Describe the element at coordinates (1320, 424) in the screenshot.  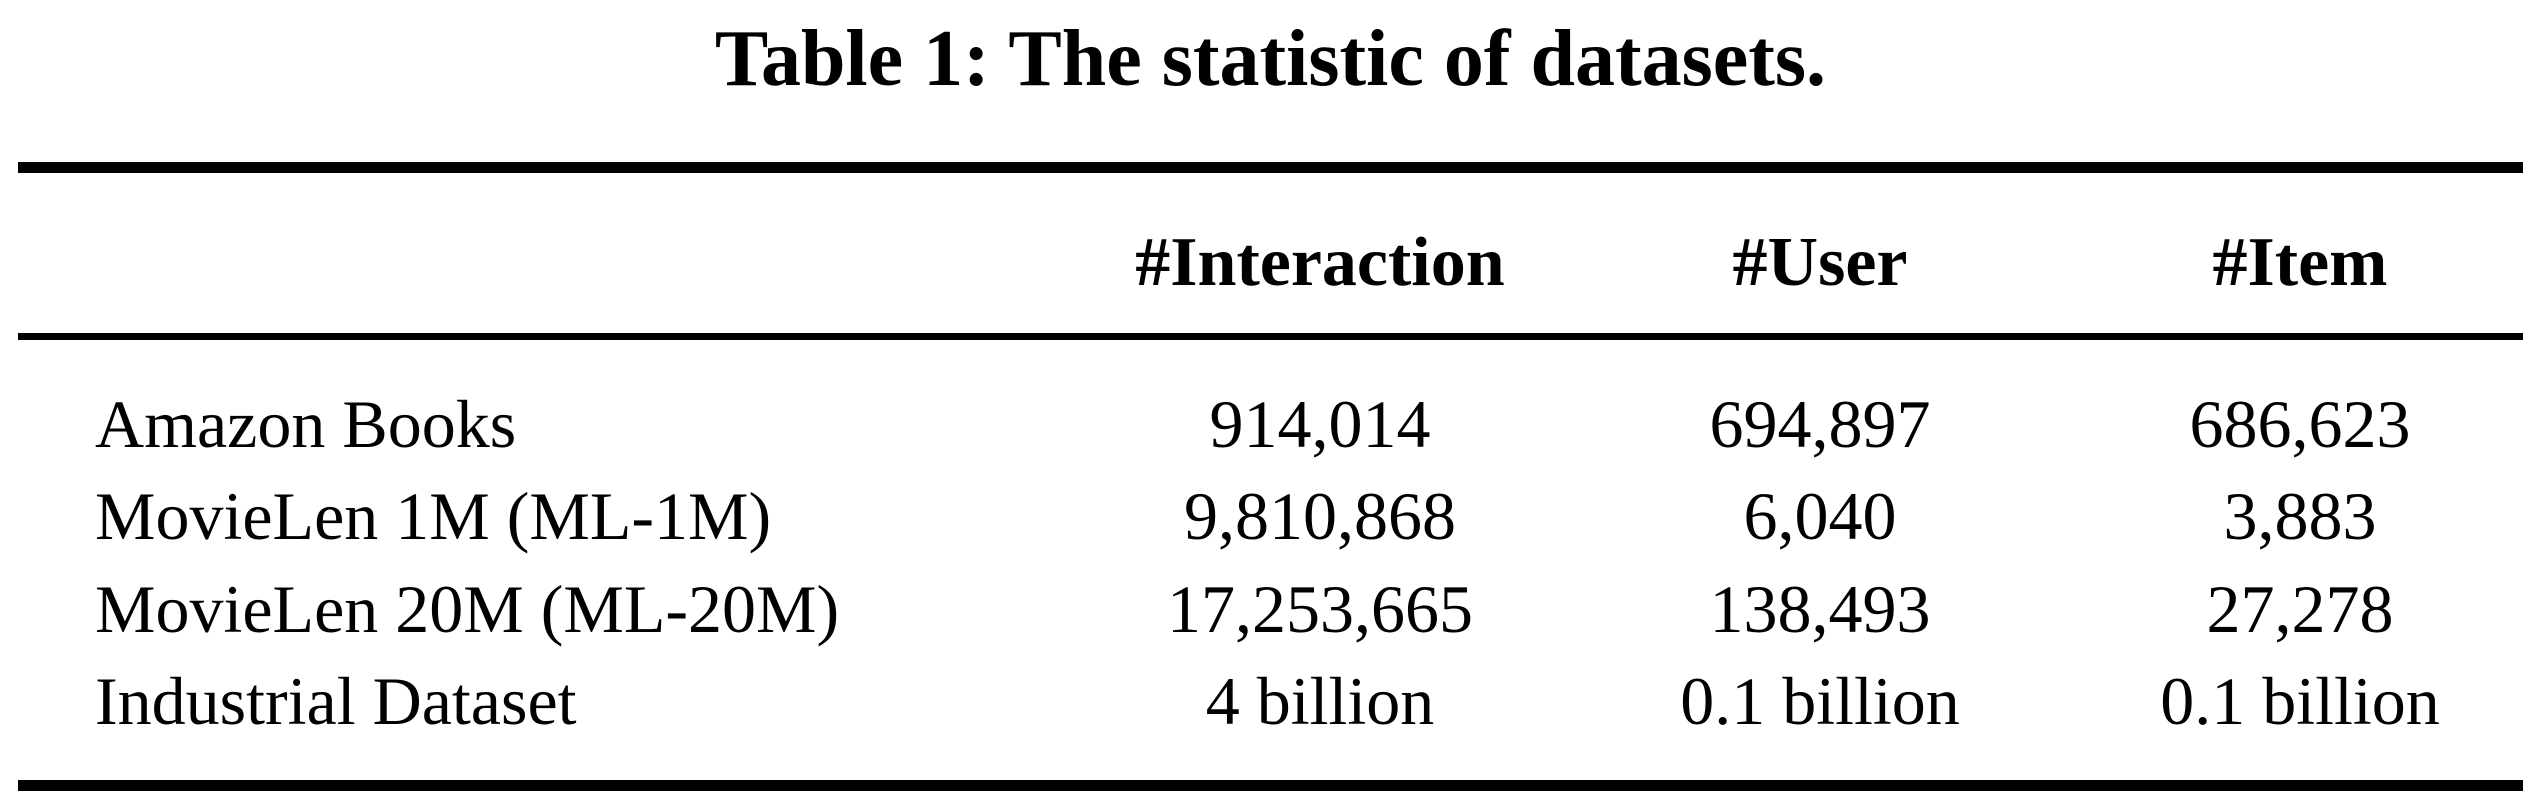
I see `interaction-count: 914,014` at that location.